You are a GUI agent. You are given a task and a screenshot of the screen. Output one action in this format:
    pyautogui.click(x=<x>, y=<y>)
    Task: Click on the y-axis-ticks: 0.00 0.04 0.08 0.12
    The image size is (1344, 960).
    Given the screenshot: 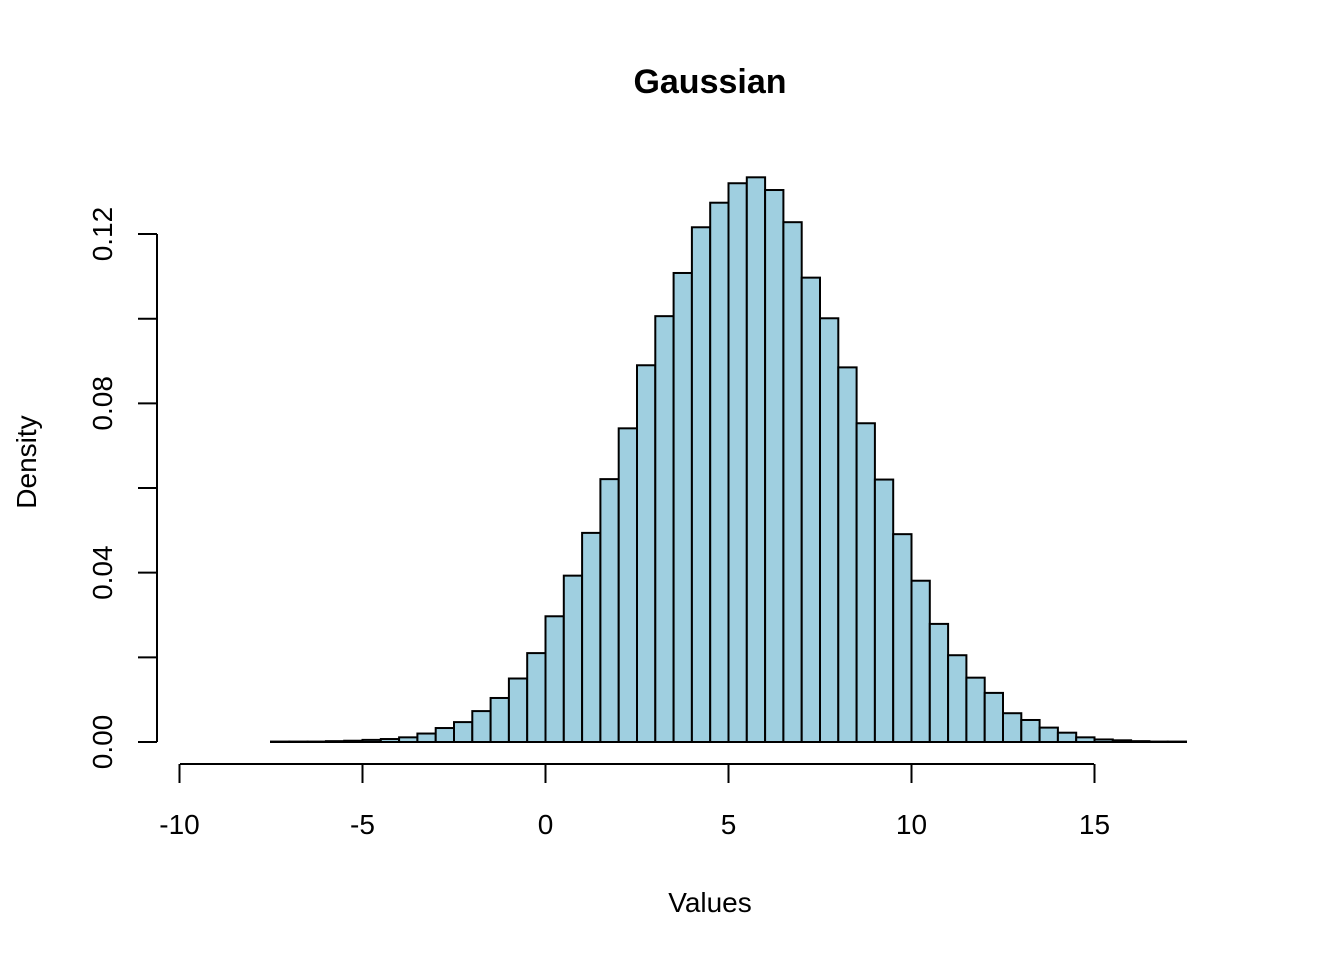 What is the action you would take?
    pyautogui.click(x=122, y=488)
    